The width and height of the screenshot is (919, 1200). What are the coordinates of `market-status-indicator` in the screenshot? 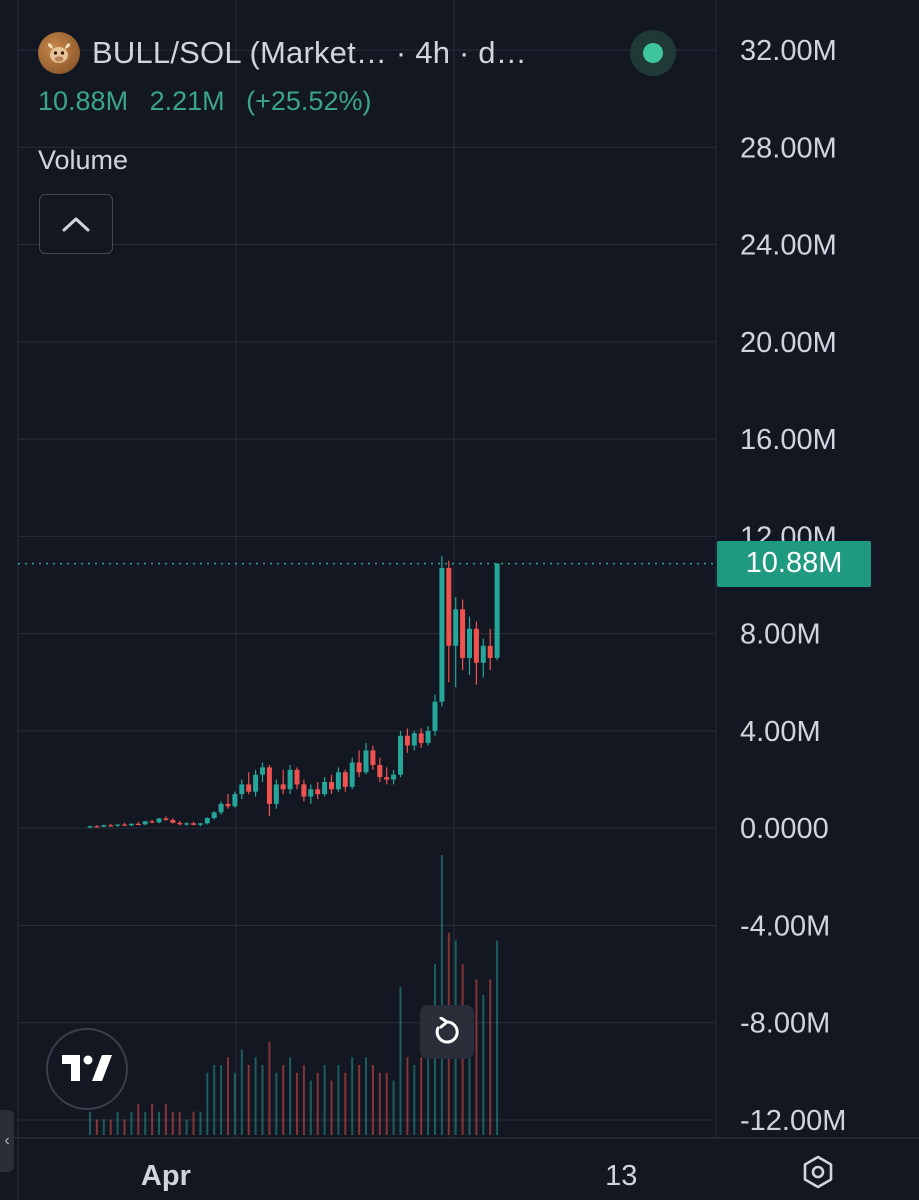 It's located at (653, 53).